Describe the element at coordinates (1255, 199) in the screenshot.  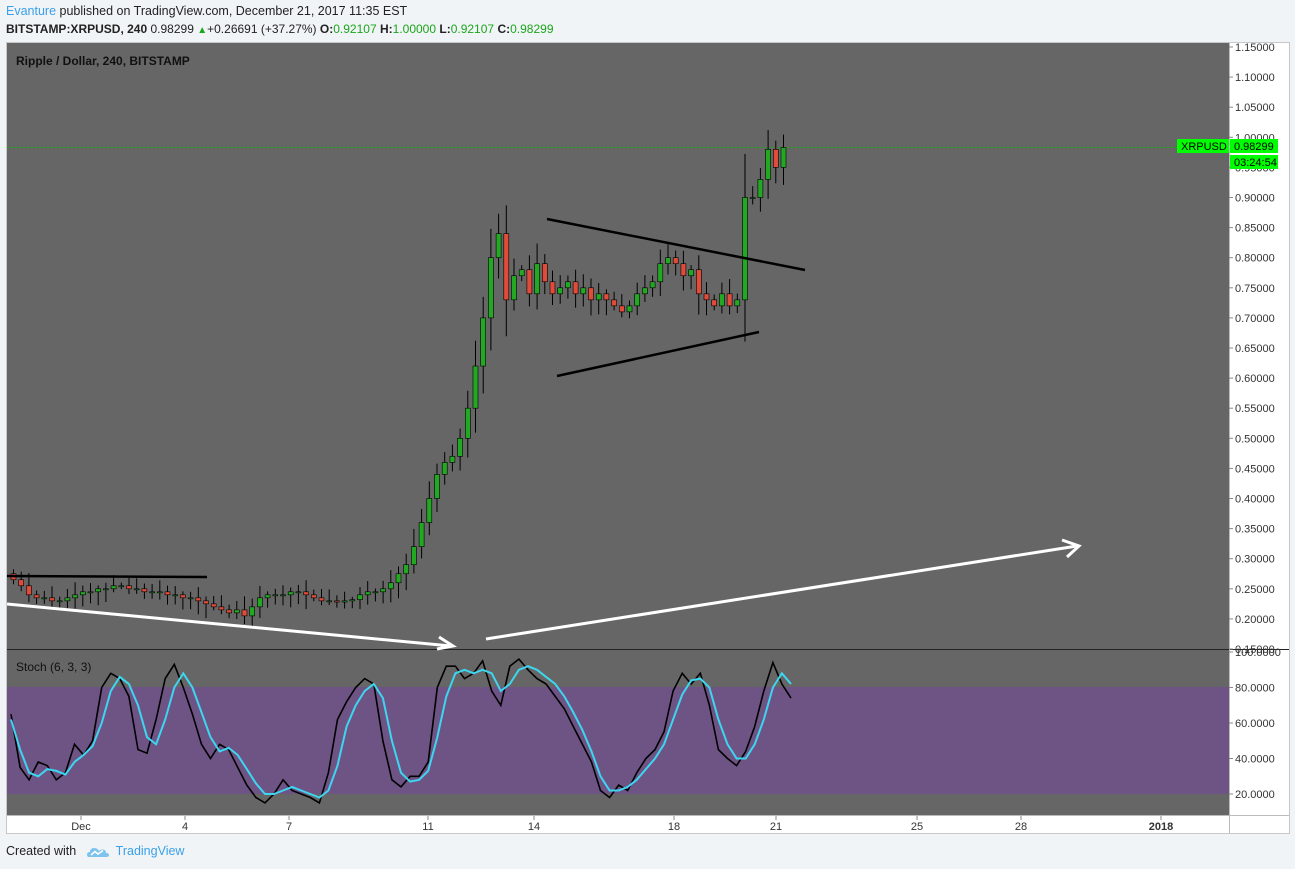
I see `price-tick-label: 0.90000` at that location.